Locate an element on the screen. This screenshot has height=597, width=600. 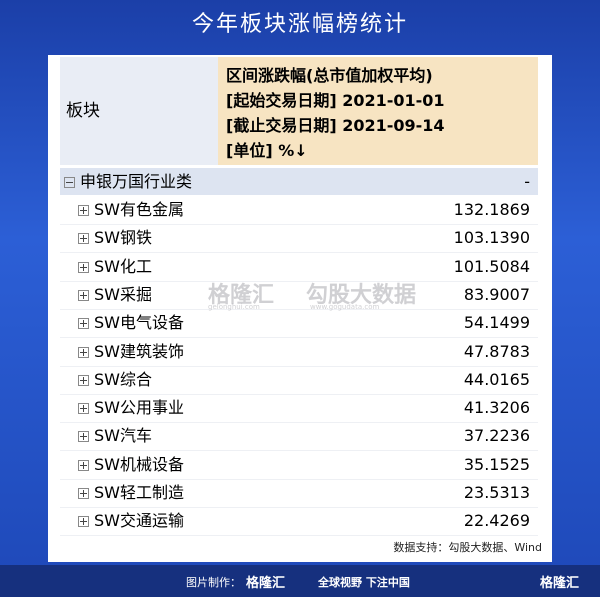
table-row: SW综合 44.0165 is located at coordinates (299, 380).